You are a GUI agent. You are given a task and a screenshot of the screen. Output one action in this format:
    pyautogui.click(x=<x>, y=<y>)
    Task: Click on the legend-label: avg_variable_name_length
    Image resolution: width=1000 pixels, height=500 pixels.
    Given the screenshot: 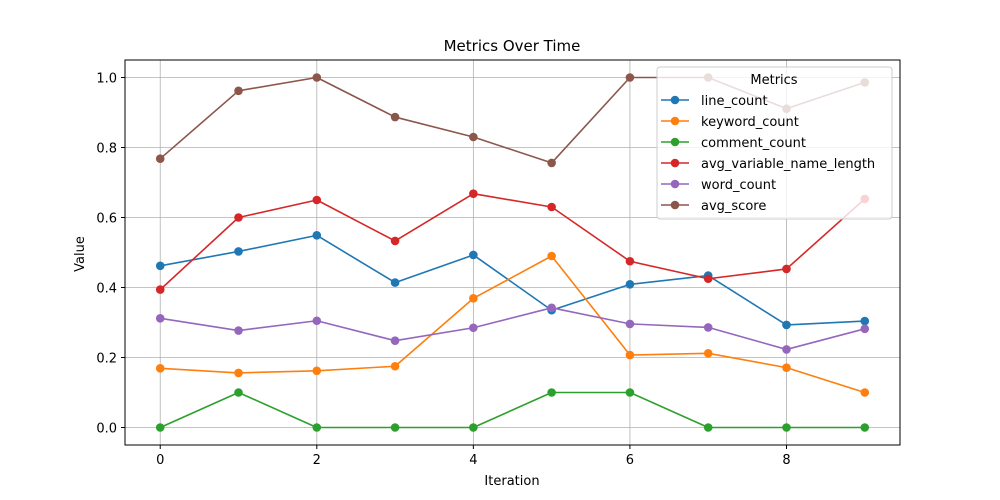 What is the action you would take?
    pyautogui.click(x=788, y=164)
    